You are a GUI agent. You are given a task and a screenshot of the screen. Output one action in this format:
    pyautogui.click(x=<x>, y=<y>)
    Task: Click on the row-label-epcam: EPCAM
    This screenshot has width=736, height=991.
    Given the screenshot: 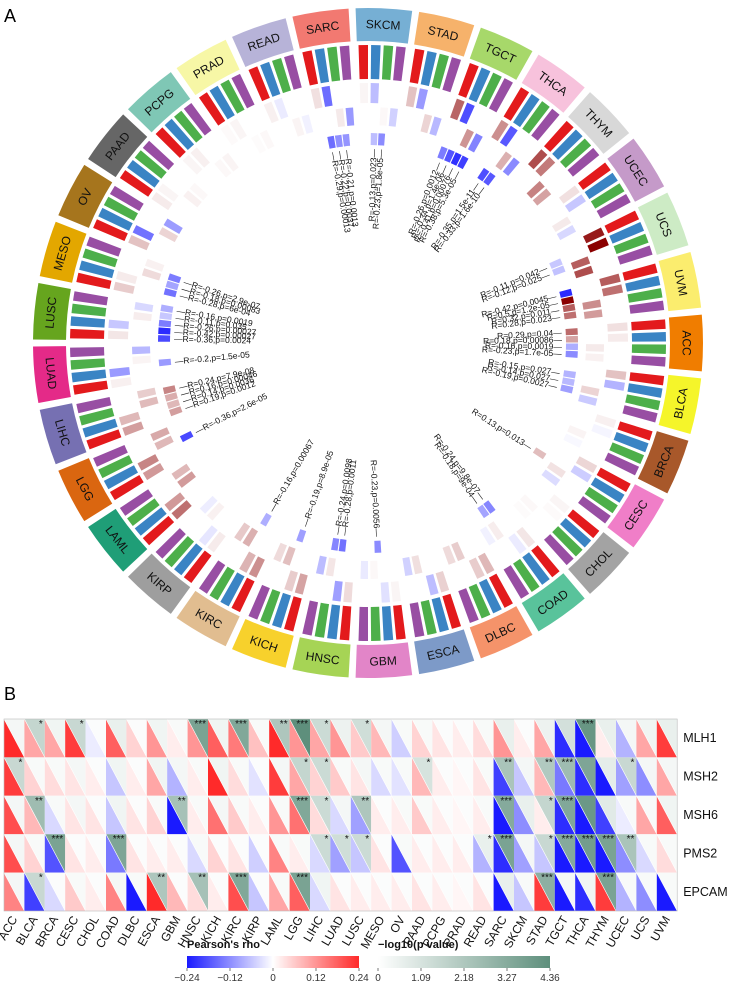 What is the action you would take?
    pyautogui.click(x=705, y=892)
    